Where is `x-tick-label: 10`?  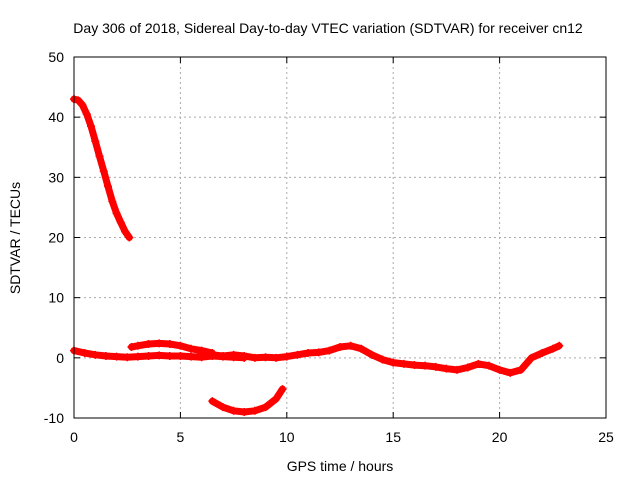 x-tick-label: 10 is located at coordinates (287, 437).